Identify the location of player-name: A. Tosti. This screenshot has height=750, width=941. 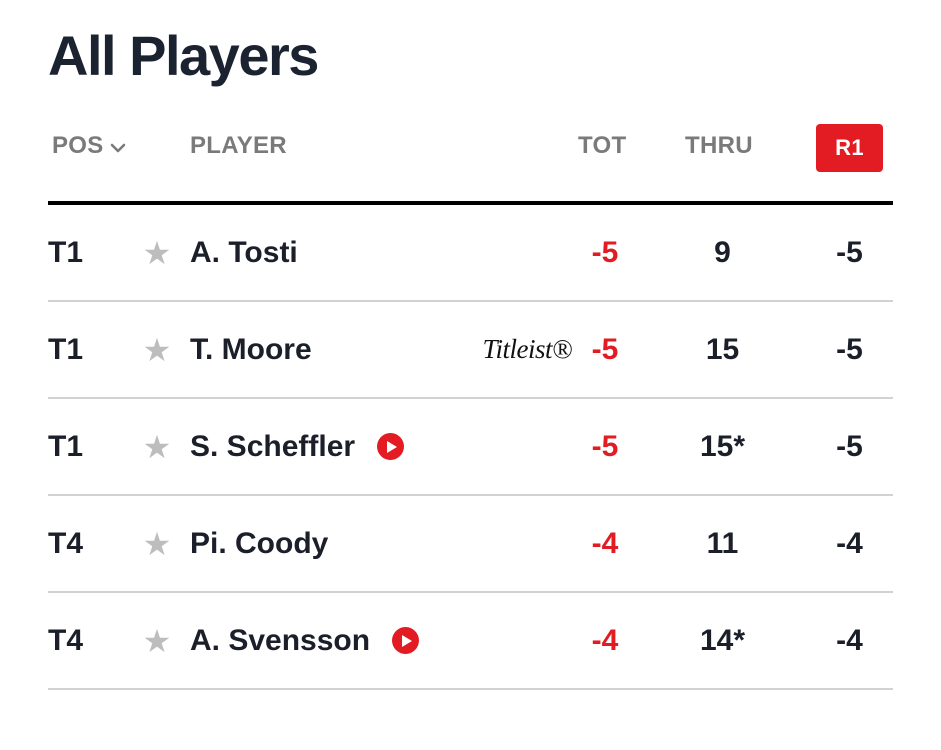
(244, 252).